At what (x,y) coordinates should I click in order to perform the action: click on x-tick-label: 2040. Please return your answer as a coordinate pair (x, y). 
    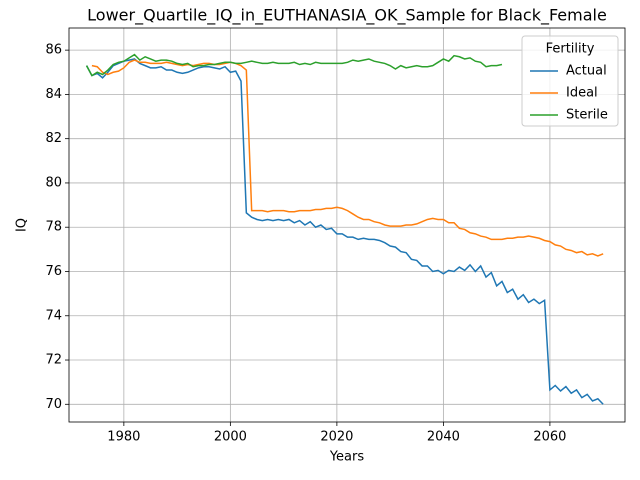
    Looking at the image, I should click on (443, 437).